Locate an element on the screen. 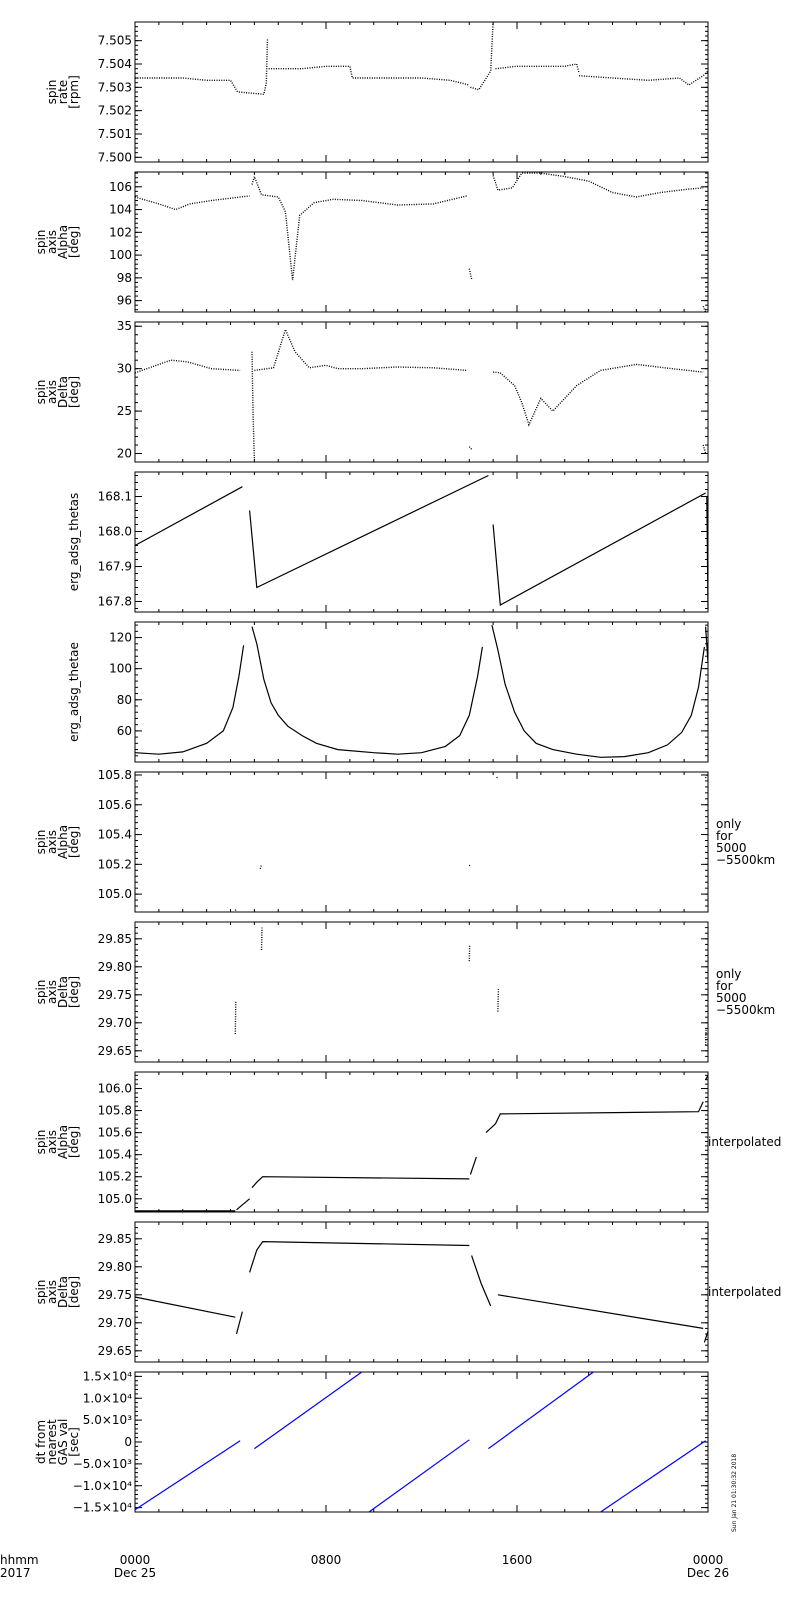  y-tick-label: 105.2 is located at coordinates (115, 864).